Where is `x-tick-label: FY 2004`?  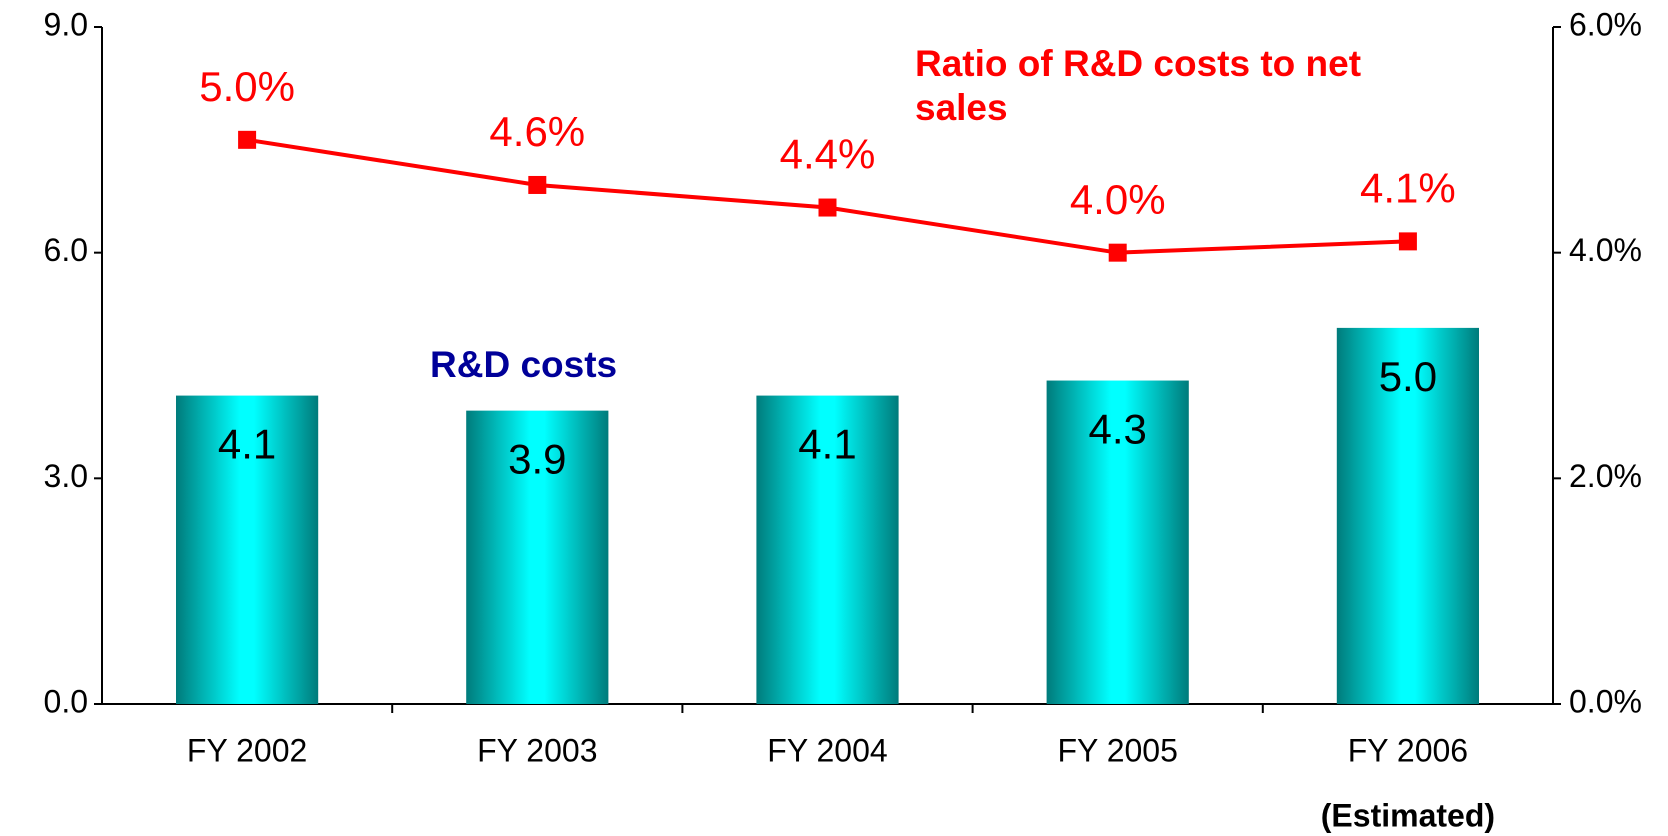
x-tick-label: FY 2004 is located at coordinates (827, 750).